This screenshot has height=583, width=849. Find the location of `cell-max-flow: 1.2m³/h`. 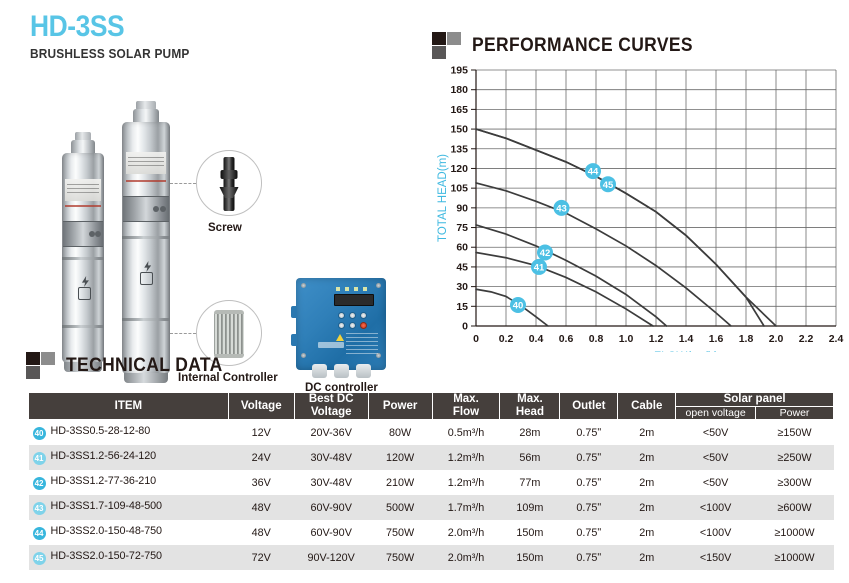

cell-max-flow: 1.2m³/h is located at coordinates (466, 482).